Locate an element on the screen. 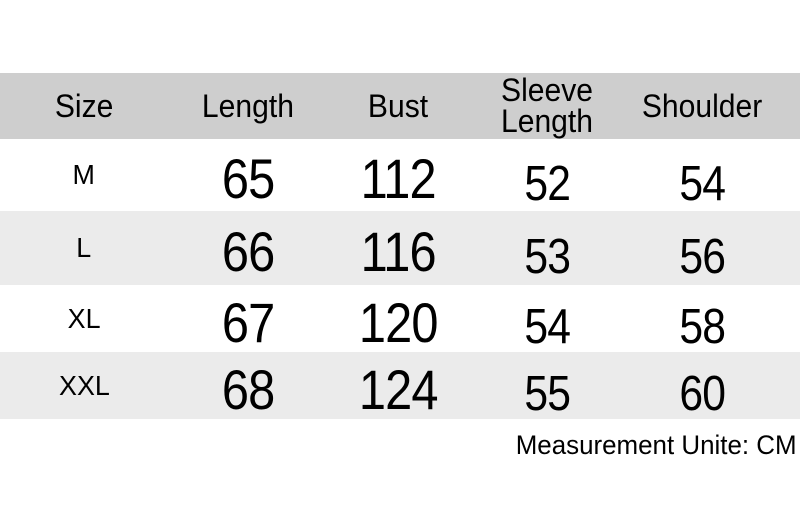 Image resolution: width=800 pixels, height=510 pixels. size-label-l: L is located at coordinates (84, 247).